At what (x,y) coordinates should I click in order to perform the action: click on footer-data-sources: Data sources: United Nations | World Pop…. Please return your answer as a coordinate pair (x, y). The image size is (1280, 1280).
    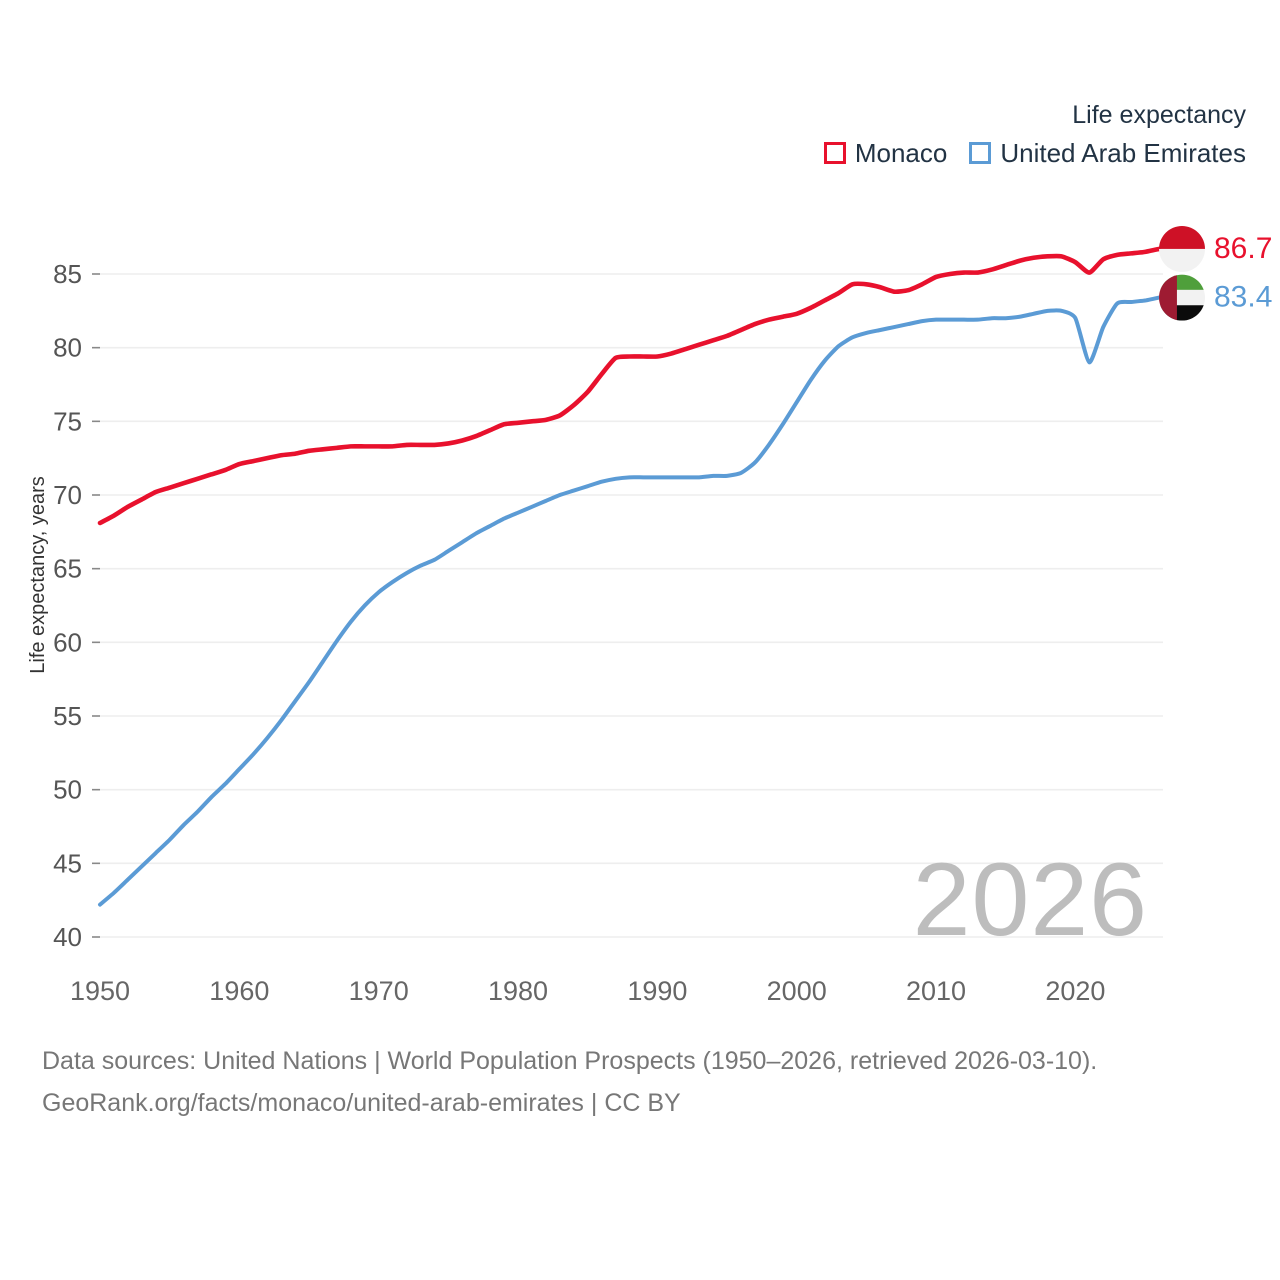
    Looking at the image, I should click on (570, 1061).